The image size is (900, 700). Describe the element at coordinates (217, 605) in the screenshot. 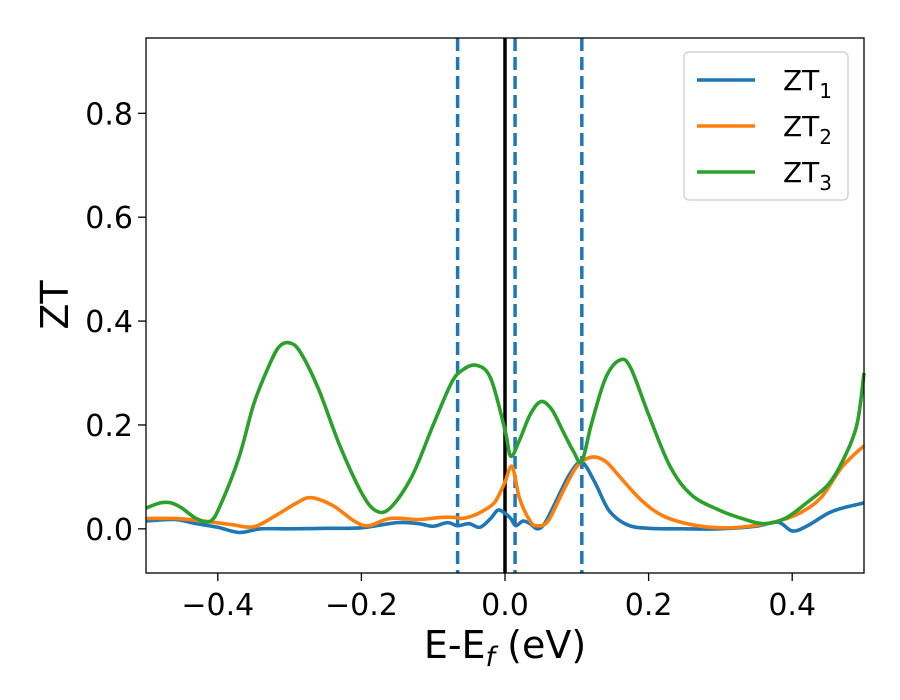

I see `x-tick-label: −0.4` at that location.